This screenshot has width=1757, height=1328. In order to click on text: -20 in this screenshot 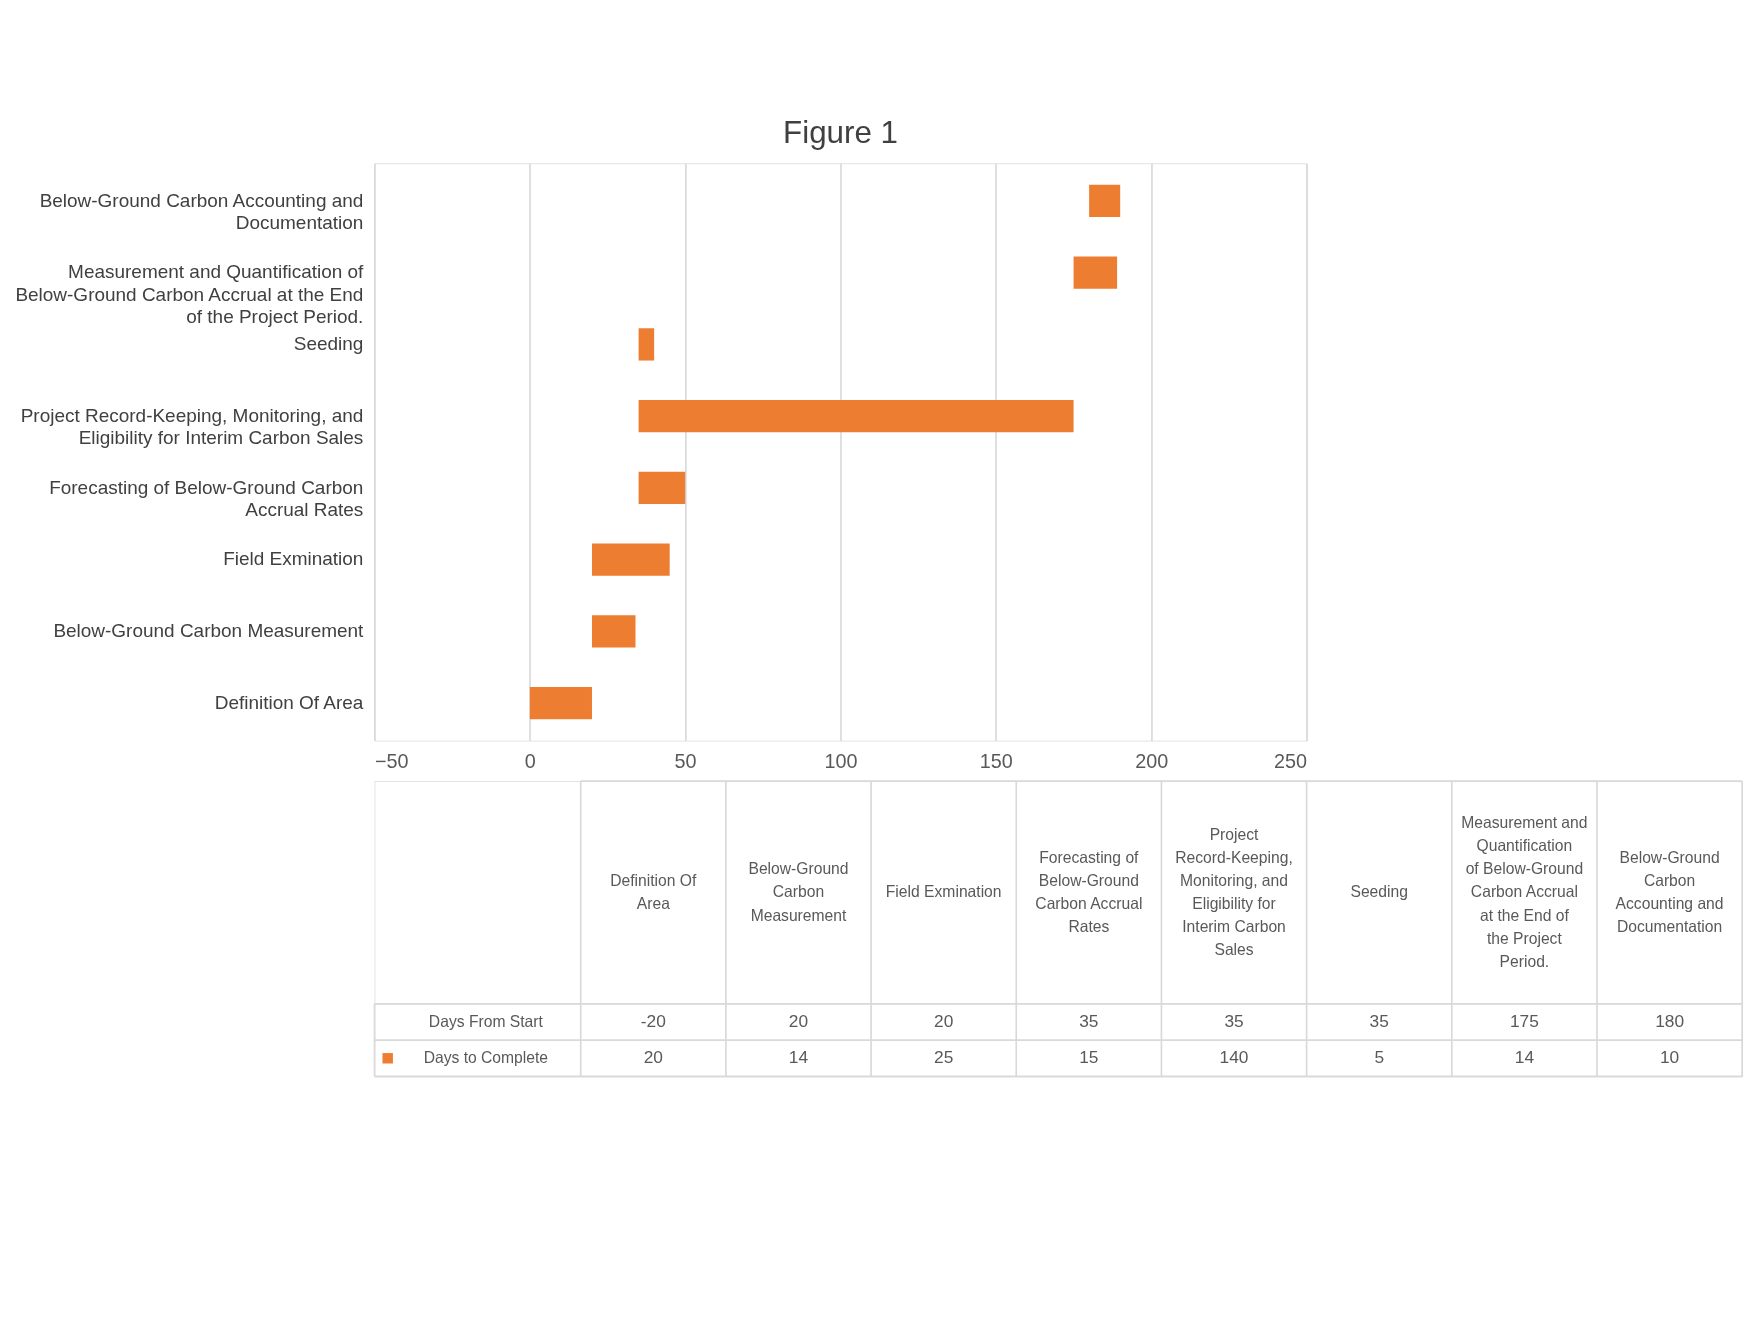, I will do `click(653, 1020)`.